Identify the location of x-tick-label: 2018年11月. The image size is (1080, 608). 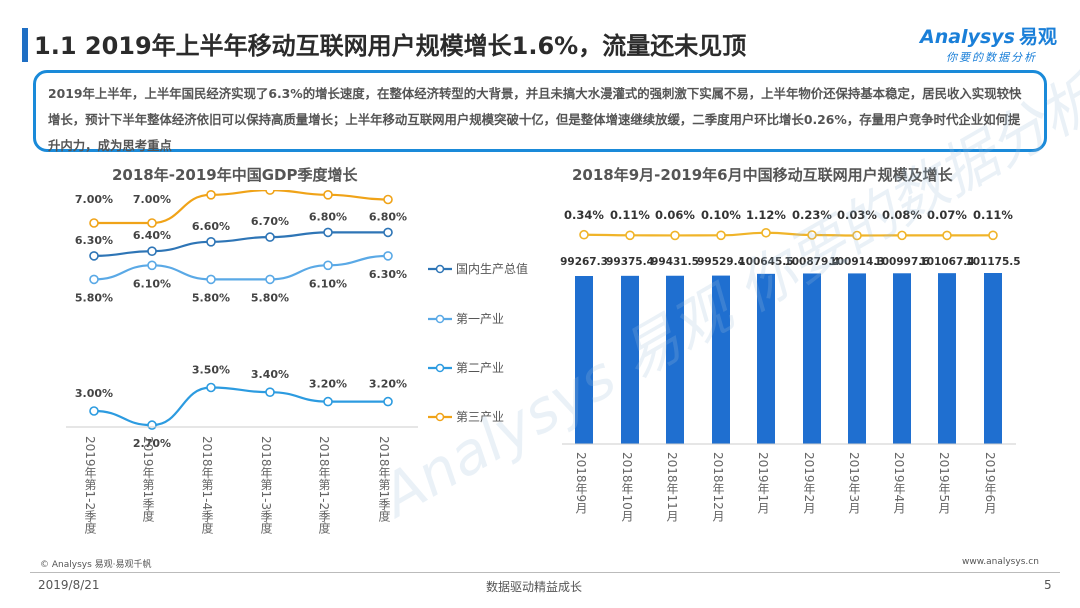
(672, 487).